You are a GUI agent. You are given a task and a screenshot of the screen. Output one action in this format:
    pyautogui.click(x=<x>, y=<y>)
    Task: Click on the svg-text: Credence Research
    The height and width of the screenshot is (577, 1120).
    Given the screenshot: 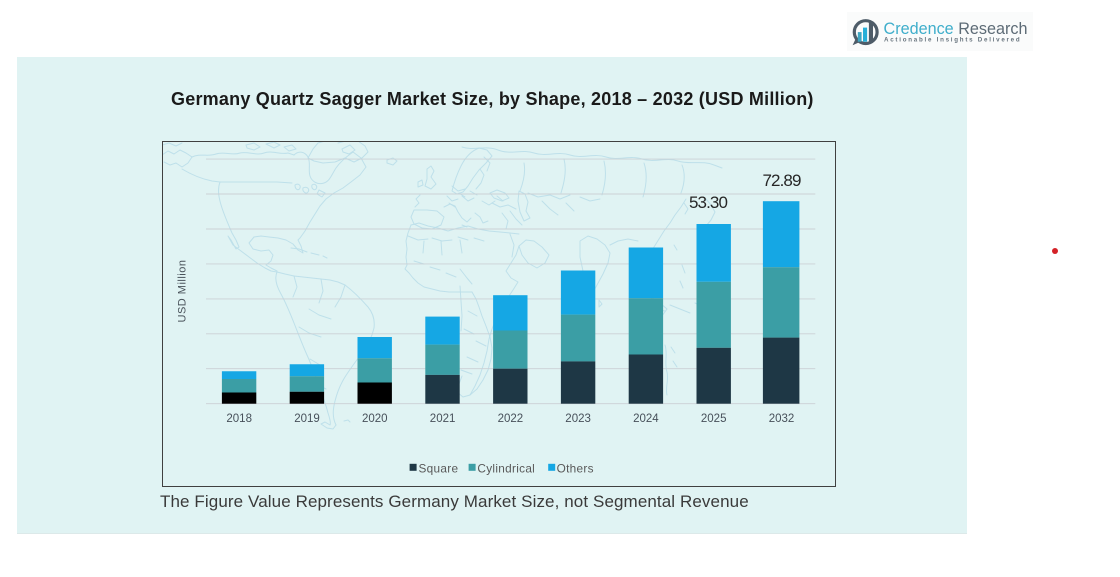 What is the action you would take?
    pyautogui.click(x=956, y=29)
    